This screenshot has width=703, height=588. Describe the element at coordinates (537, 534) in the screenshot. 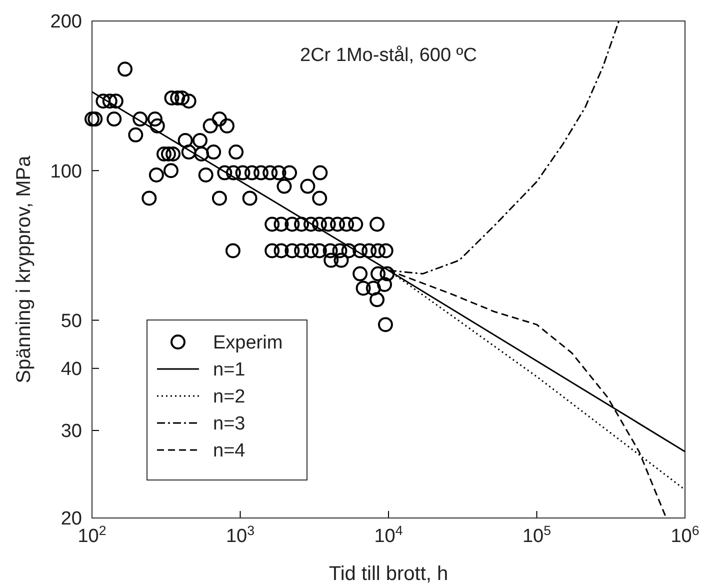

I see `x-tick-label: 10$^{5}$` at that location.